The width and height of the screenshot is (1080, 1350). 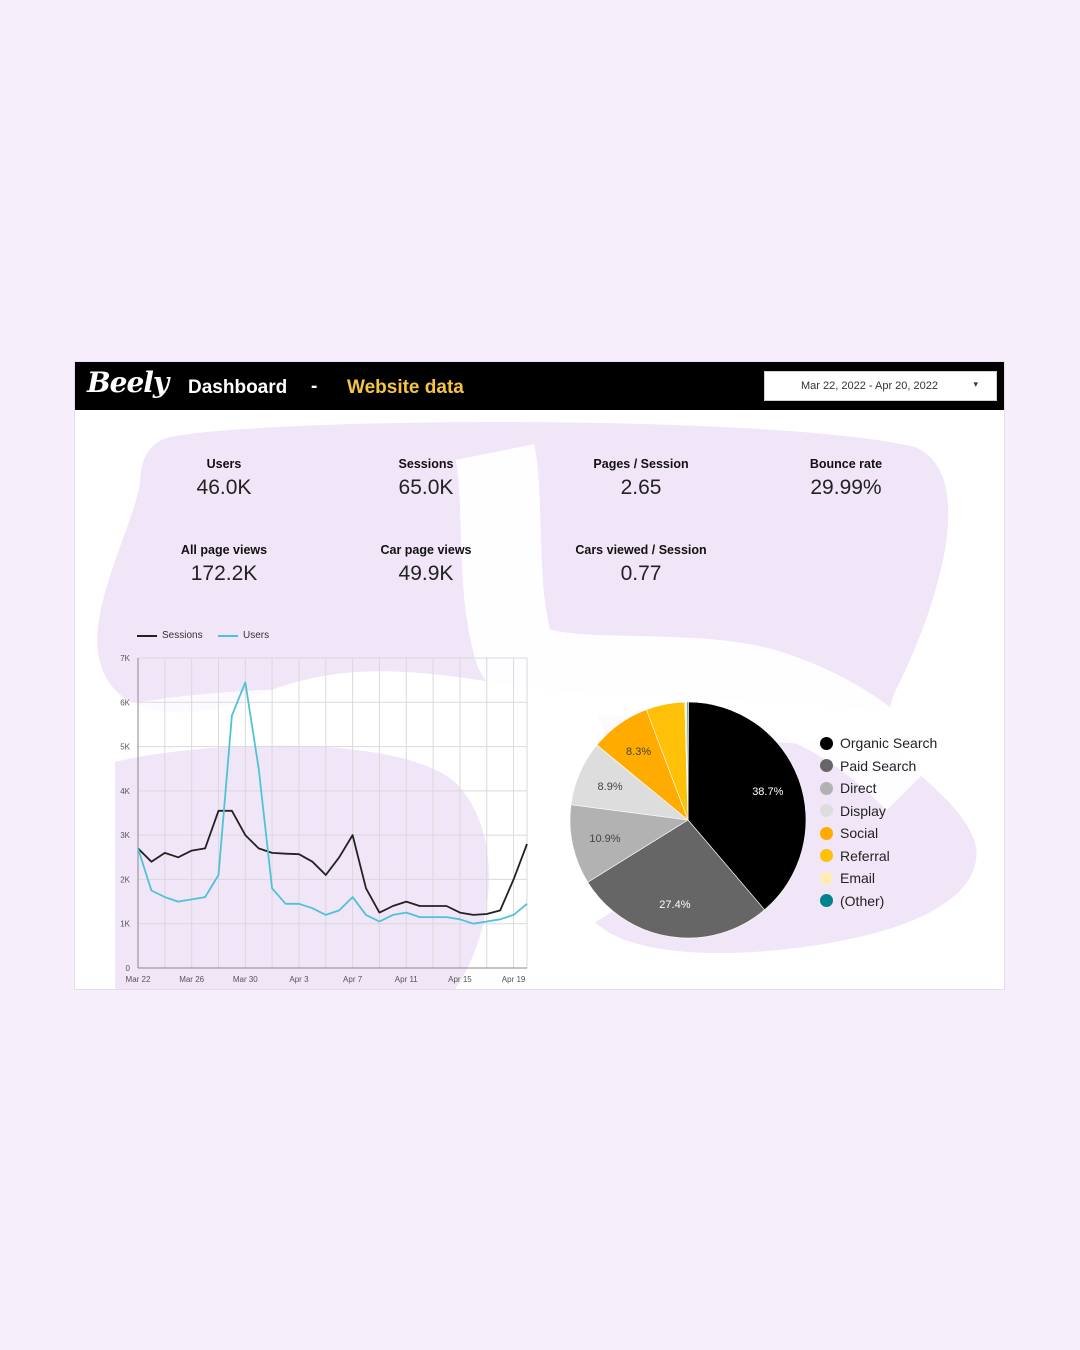 I want to click on slice-label: 38.7%, so click(x=767, y=792).